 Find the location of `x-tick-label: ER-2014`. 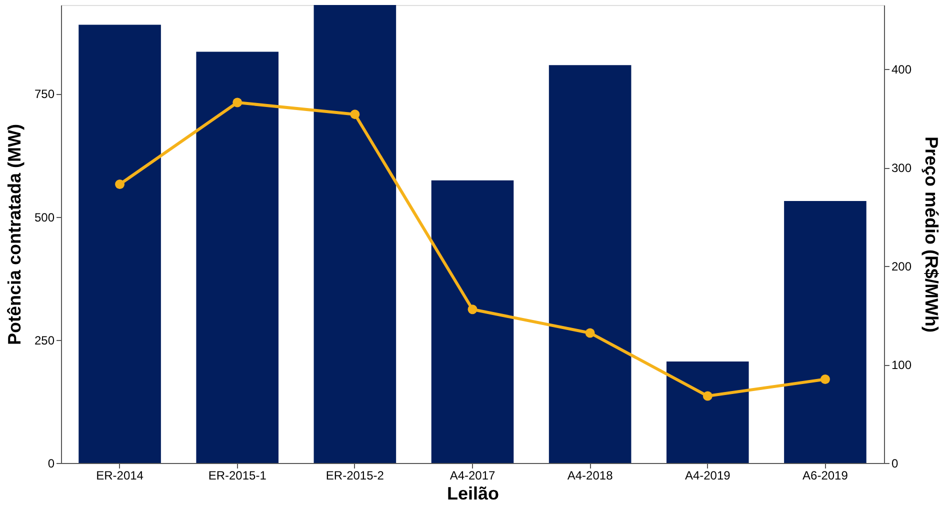

x-tick-label: ER-2014 is located at coordinates (120, 475).